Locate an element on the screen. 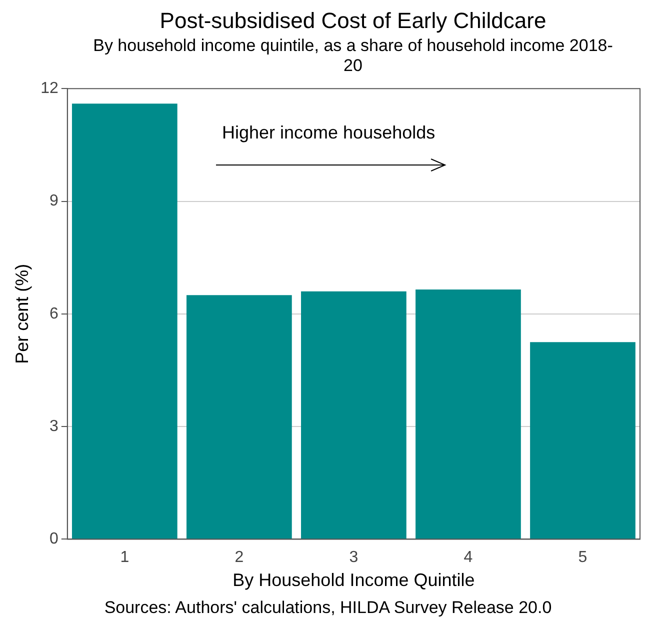 Image resolution: width=654 pixels, height=644 pixels. x-axis-title: By Household Income Quintile is located at coordinates (353, 580).